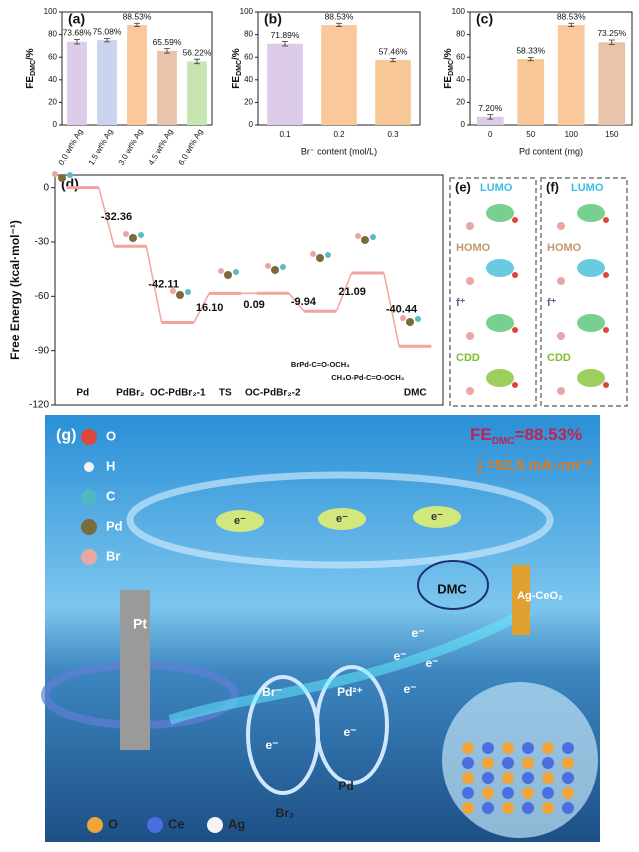 The width and height of the screenshot is (639, 852). I want to click on legend-label: C, so click(111, 495).